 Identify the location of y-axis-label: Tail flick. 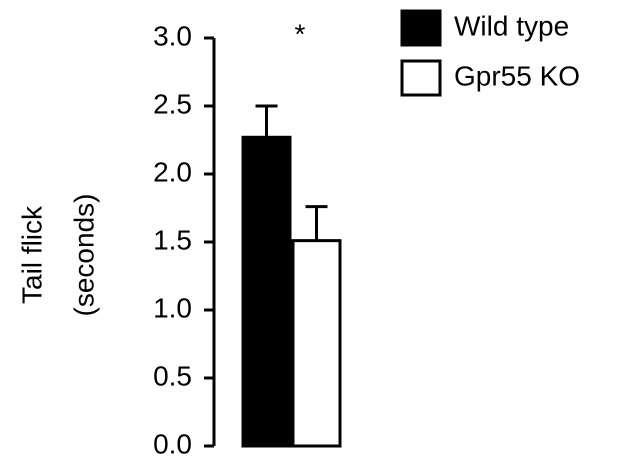
(31, 254).